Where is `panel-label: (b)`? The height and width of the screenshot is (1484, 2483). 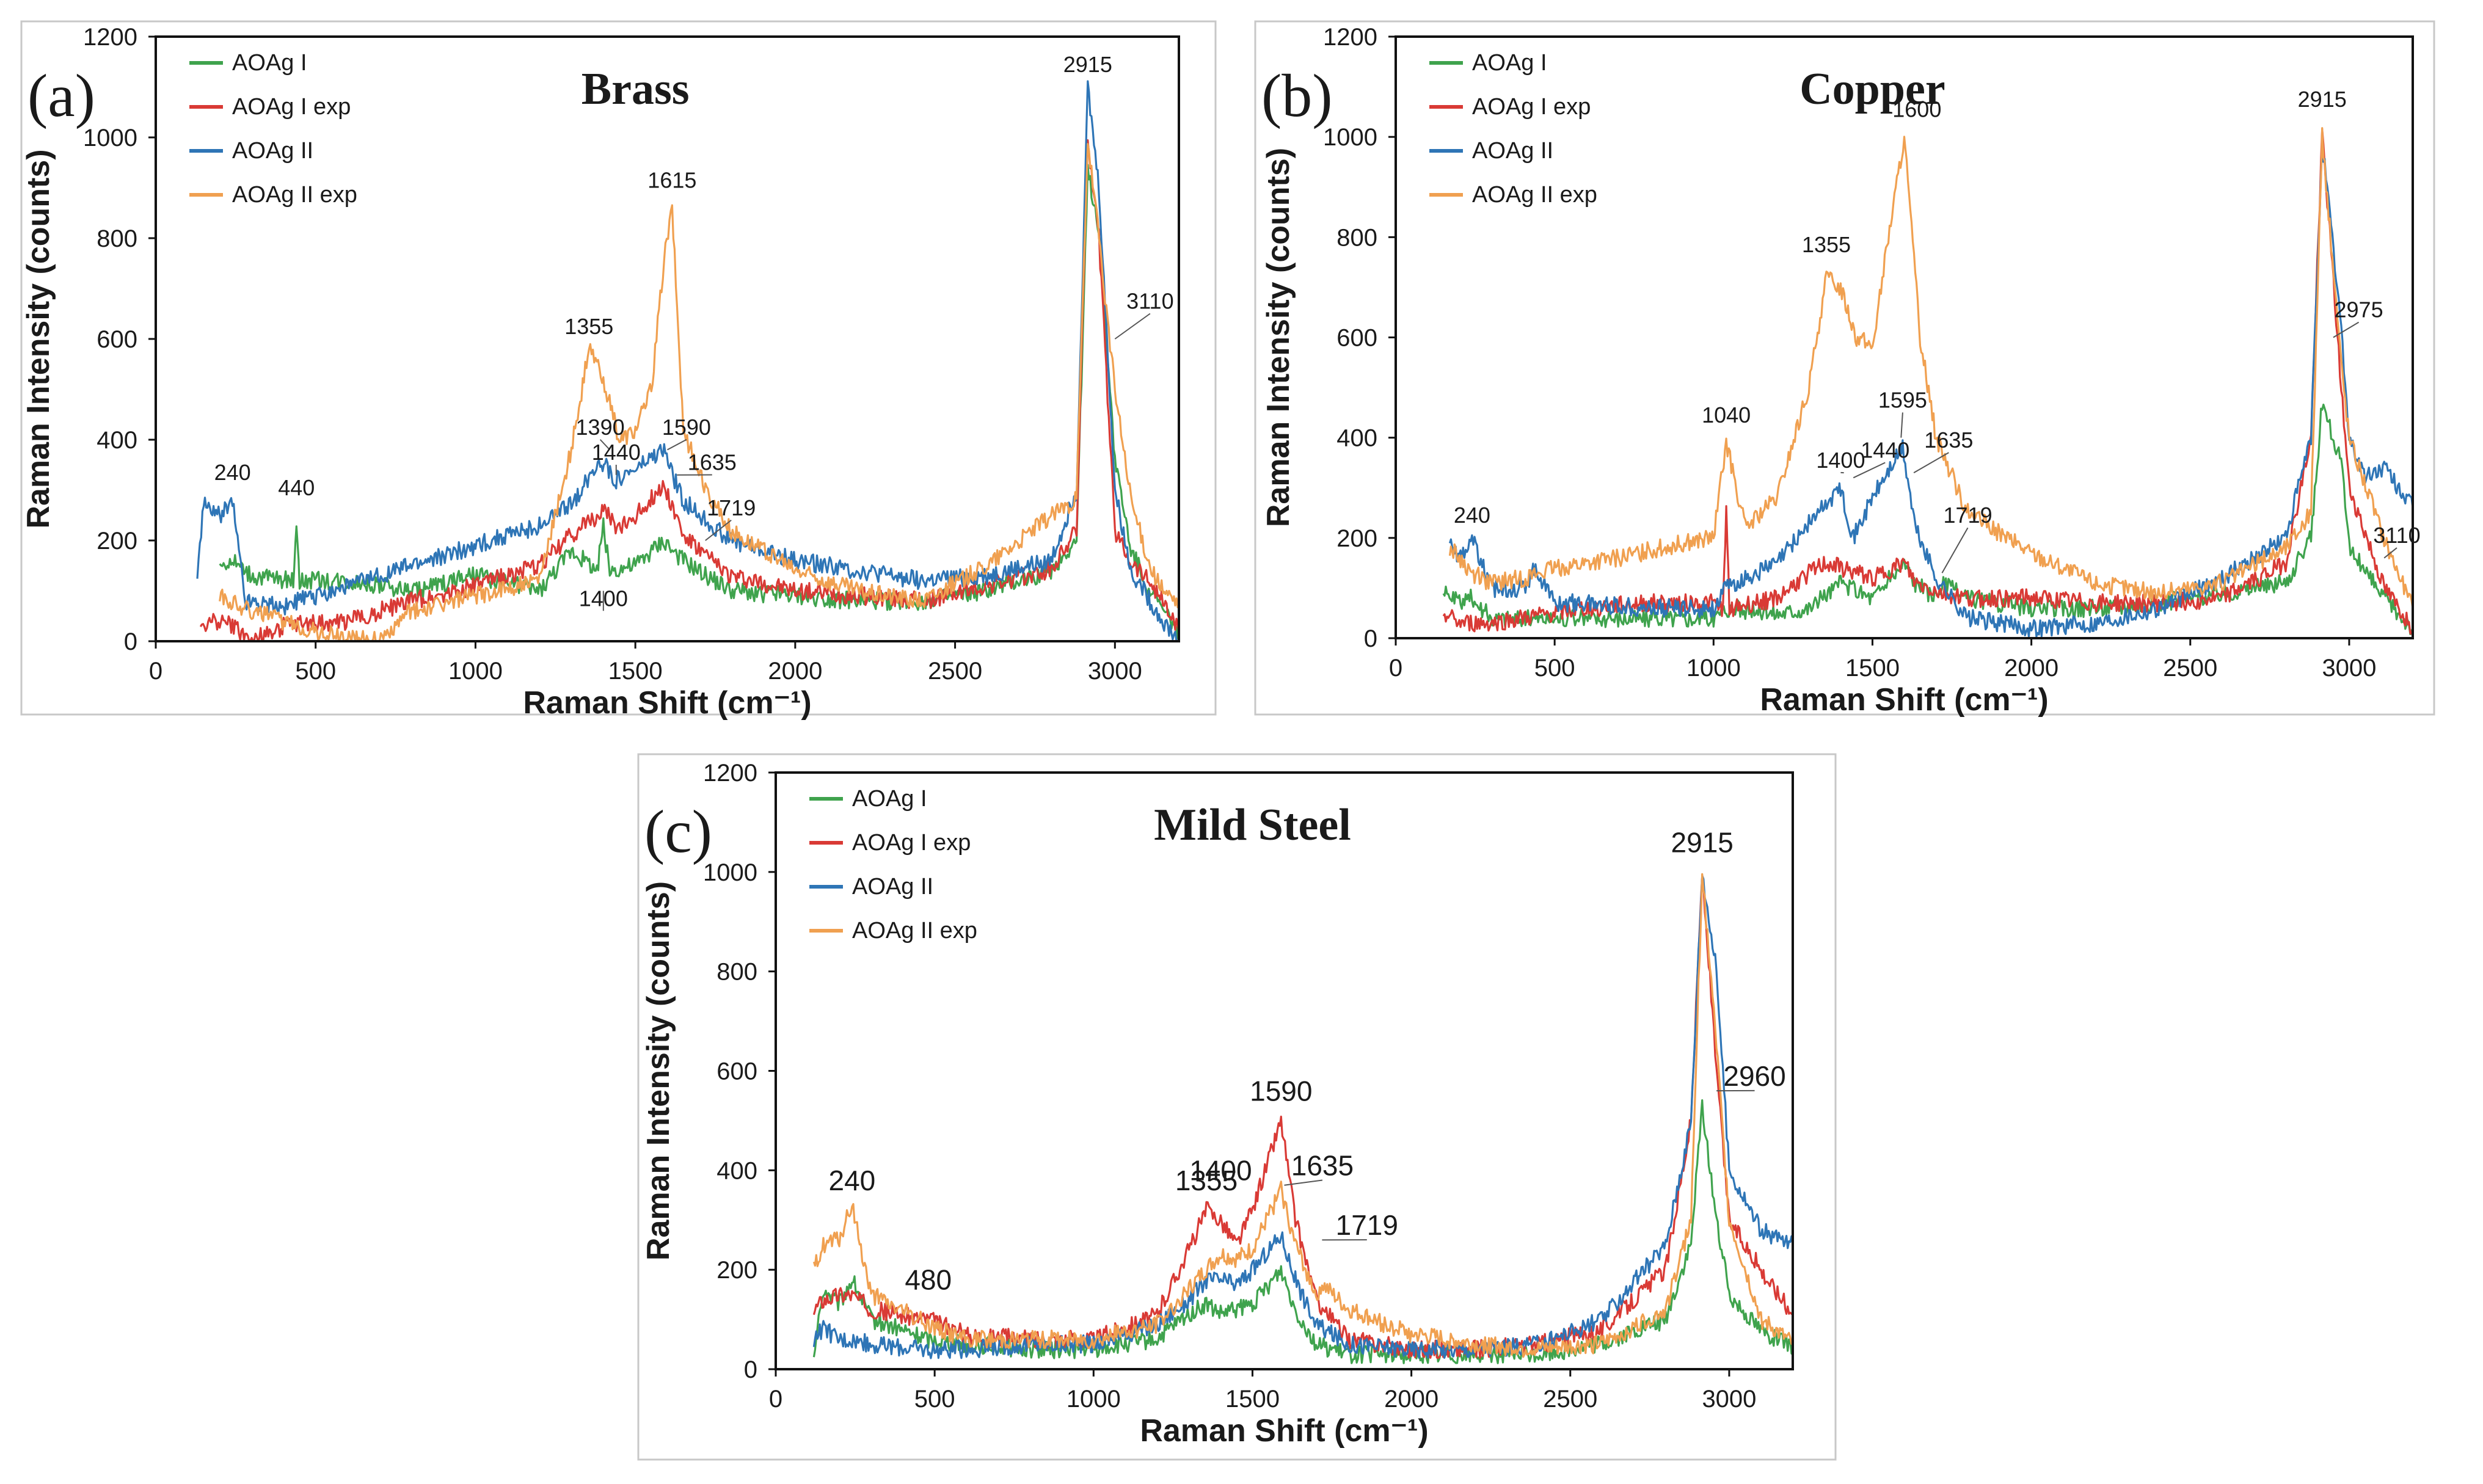 panel-label: (b) is located at coordinates (1297, 95).